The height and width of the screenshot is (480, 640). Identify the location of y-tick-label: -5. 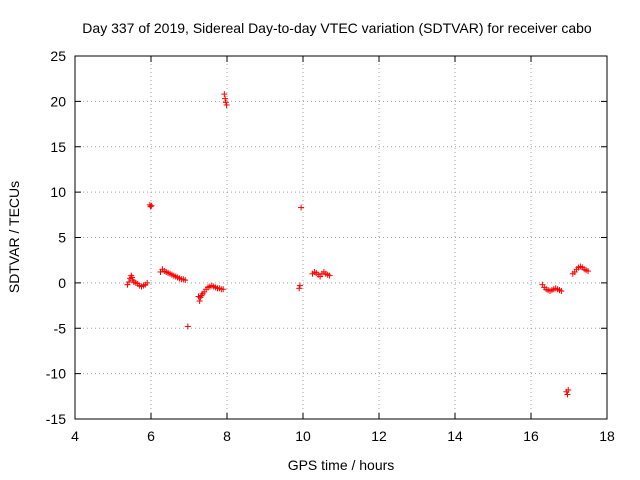
(60, 328).